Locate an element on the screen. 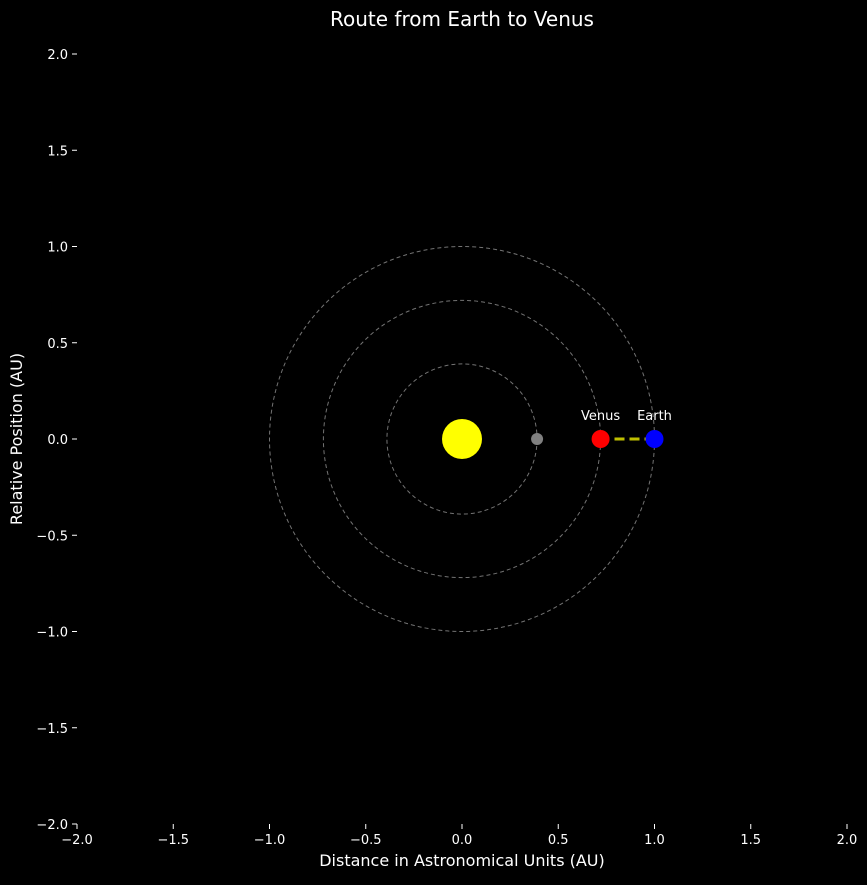  chart-title: Route from Earth to Venus is located at coordinates (462, 19).